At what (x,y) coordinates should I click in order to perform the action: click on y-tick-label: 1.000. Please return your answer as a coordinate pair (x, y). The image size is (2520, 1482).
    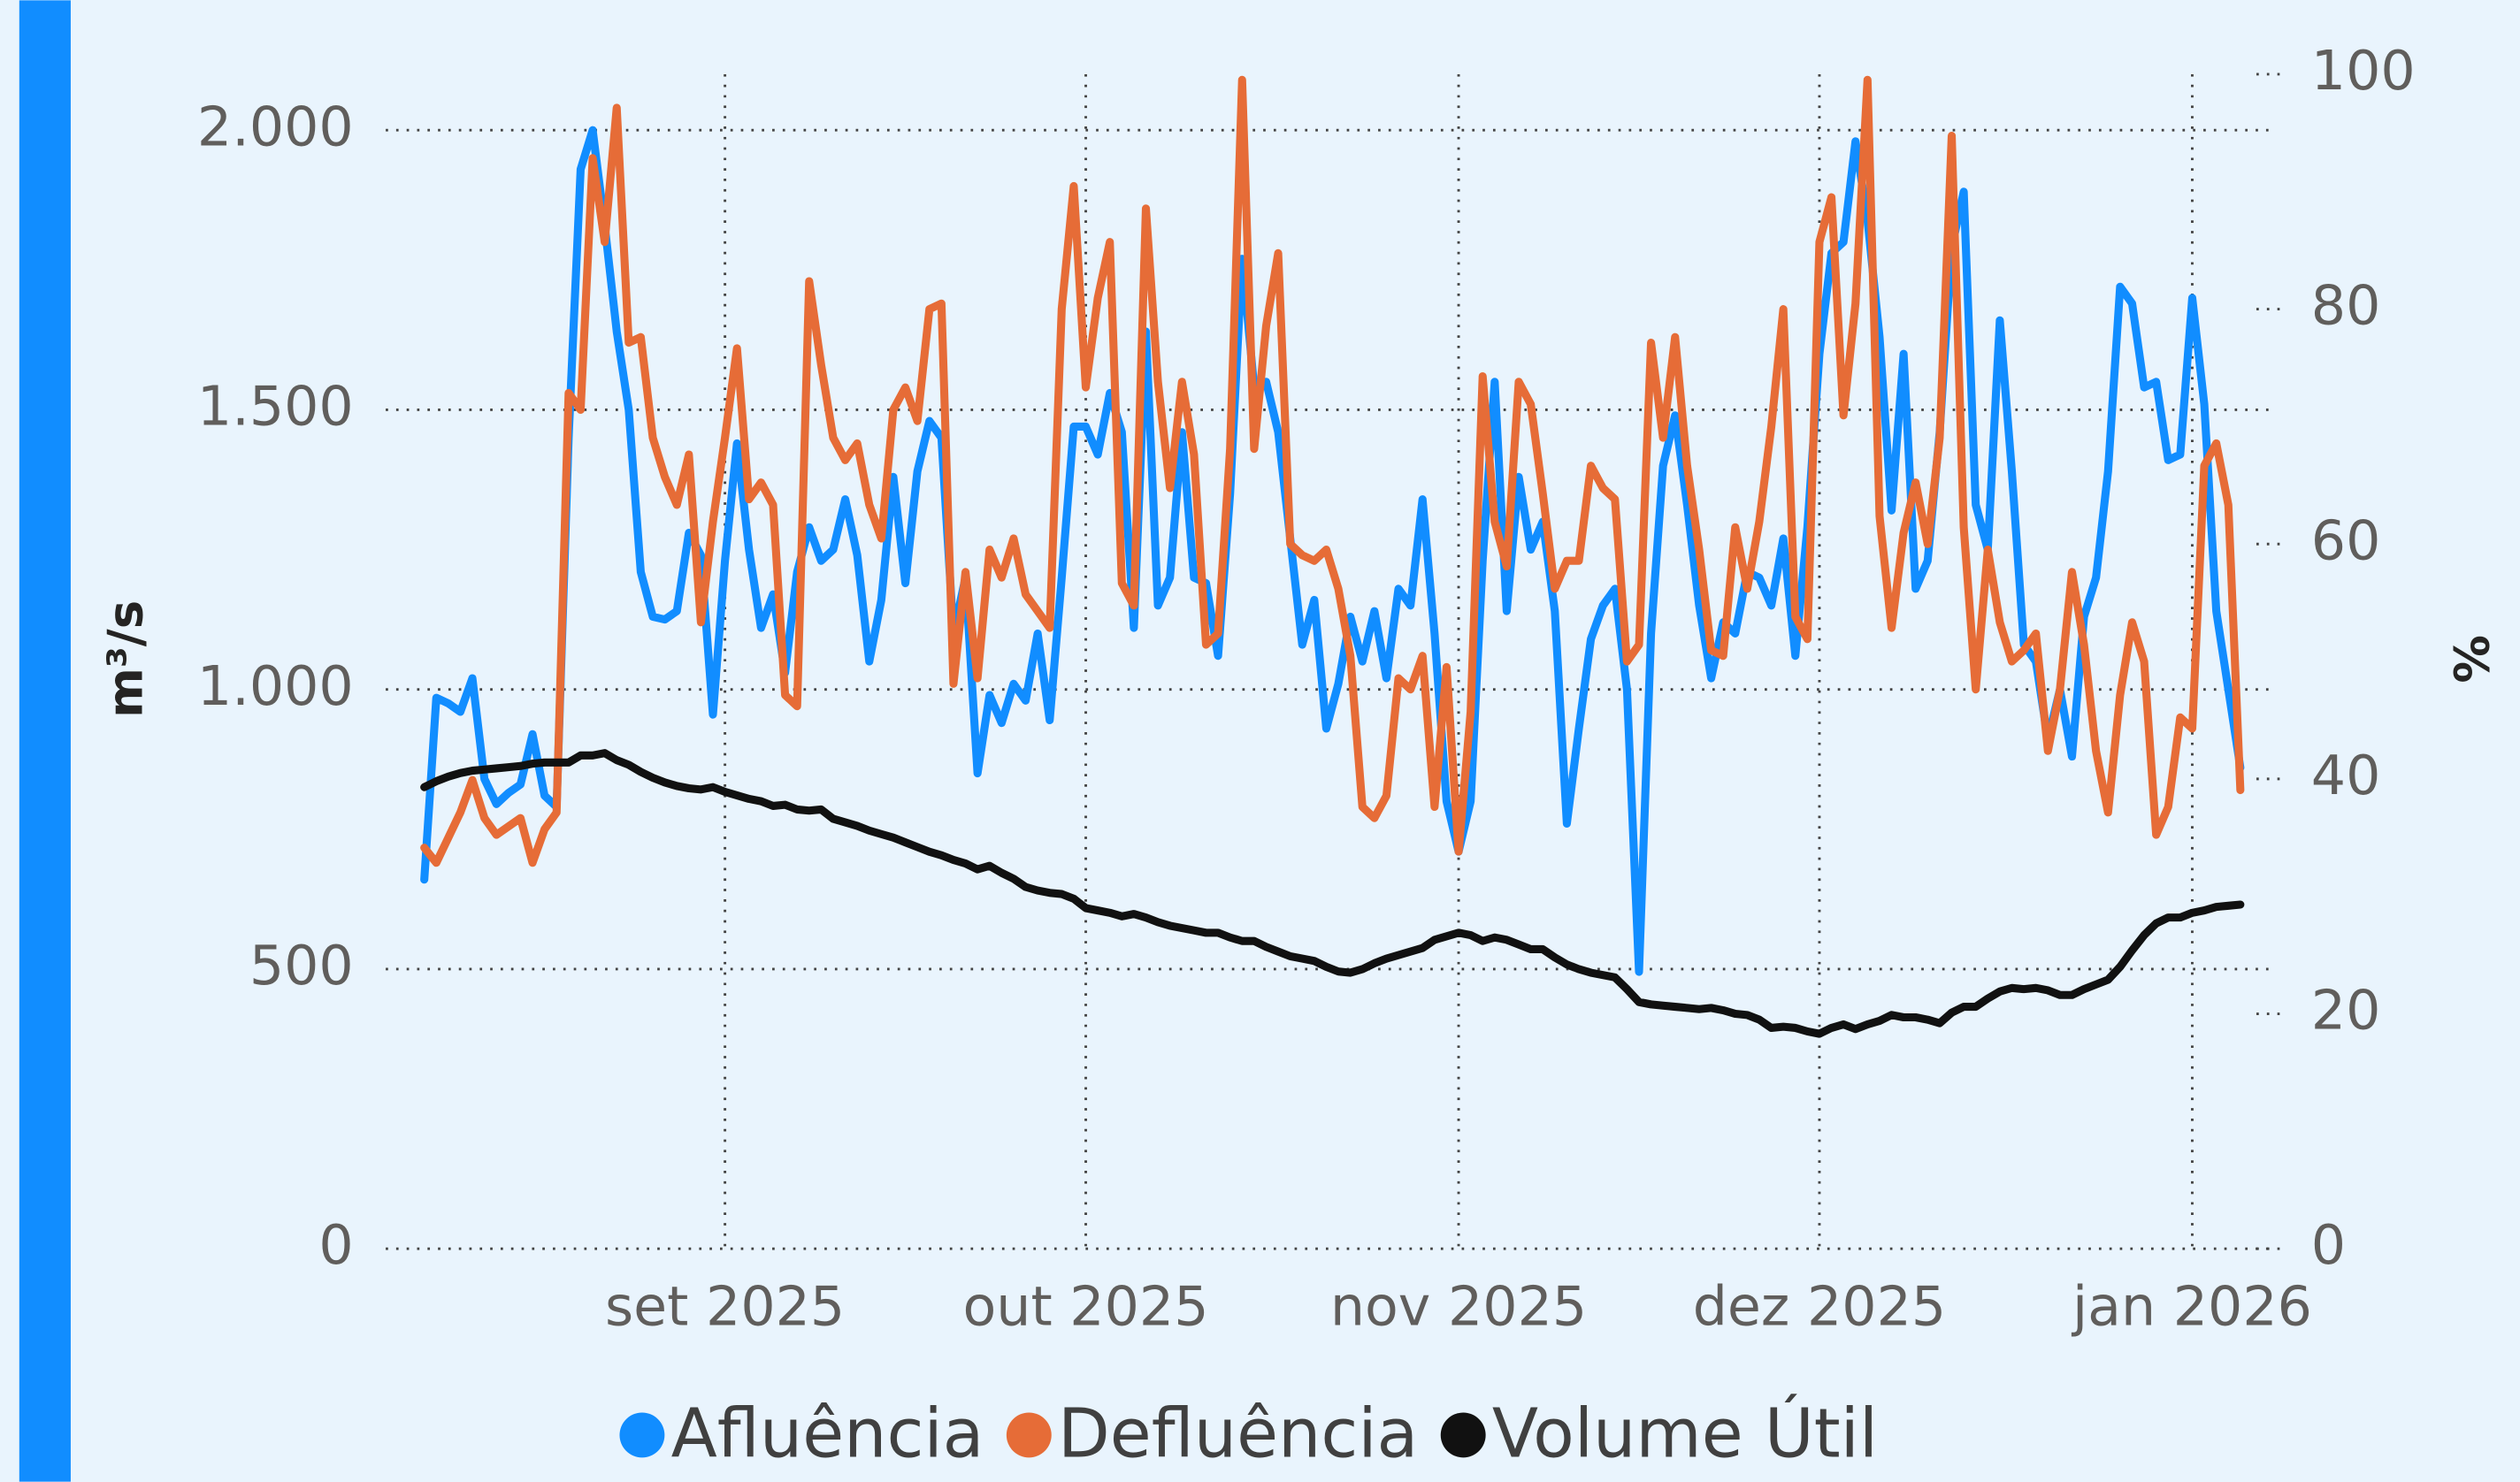
    Looking at the image, I should click on (275, 686).